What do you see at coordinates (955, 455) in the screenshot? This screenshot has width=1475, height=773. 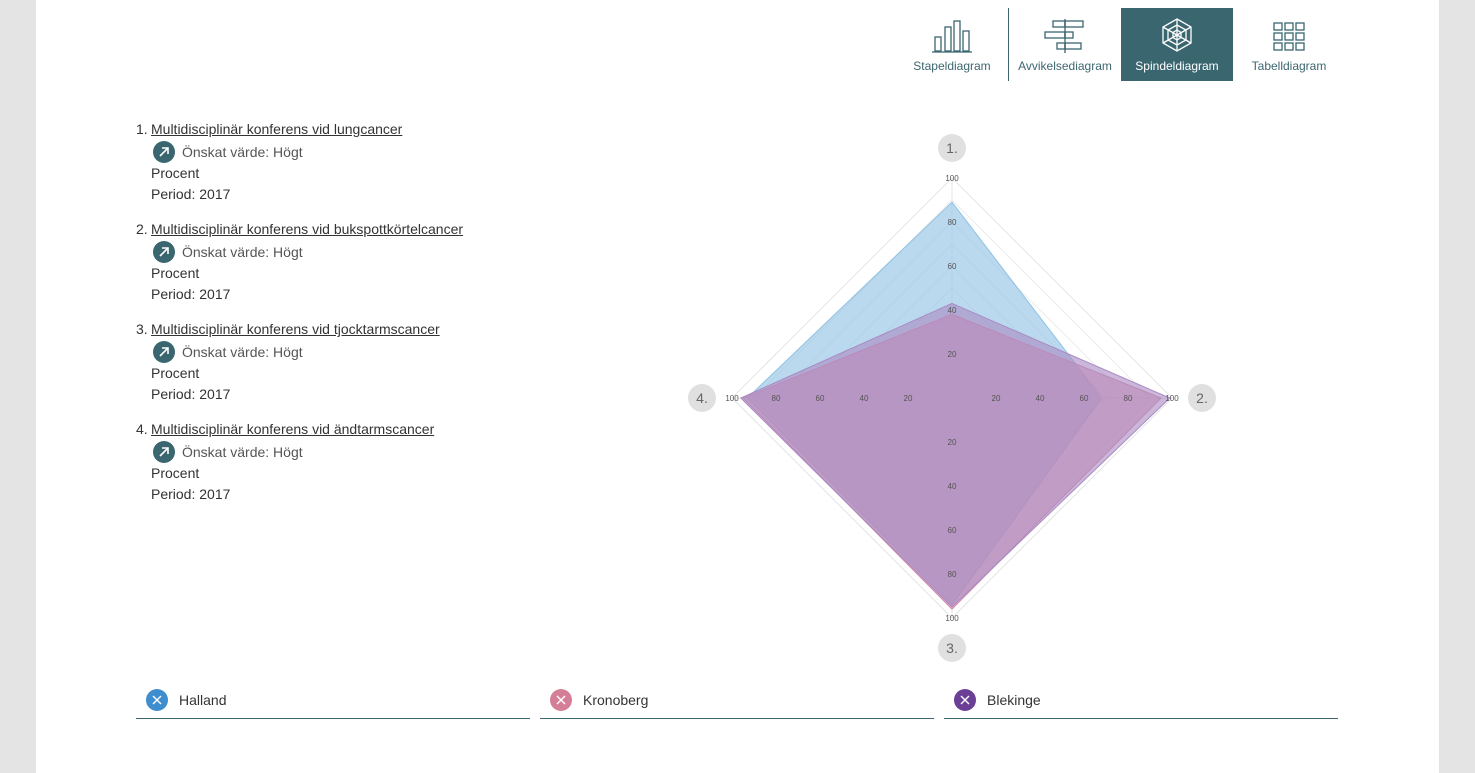 I see `series-area-blekinge` at bounding box center [955, 455].